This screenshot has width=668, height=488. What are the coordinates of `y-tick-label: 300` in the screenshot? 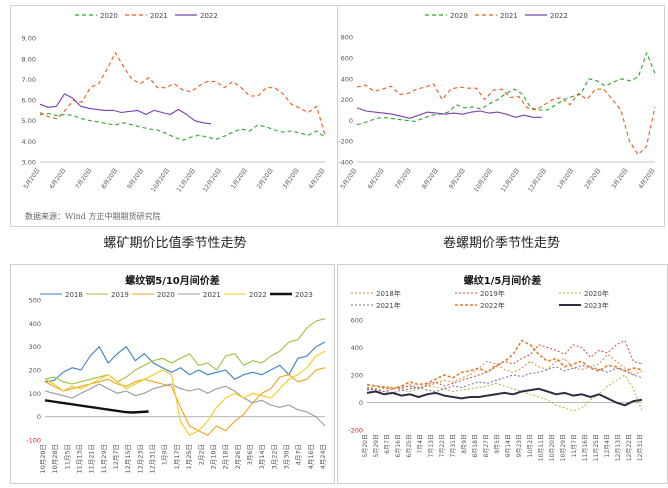 It's located at (35, 347).